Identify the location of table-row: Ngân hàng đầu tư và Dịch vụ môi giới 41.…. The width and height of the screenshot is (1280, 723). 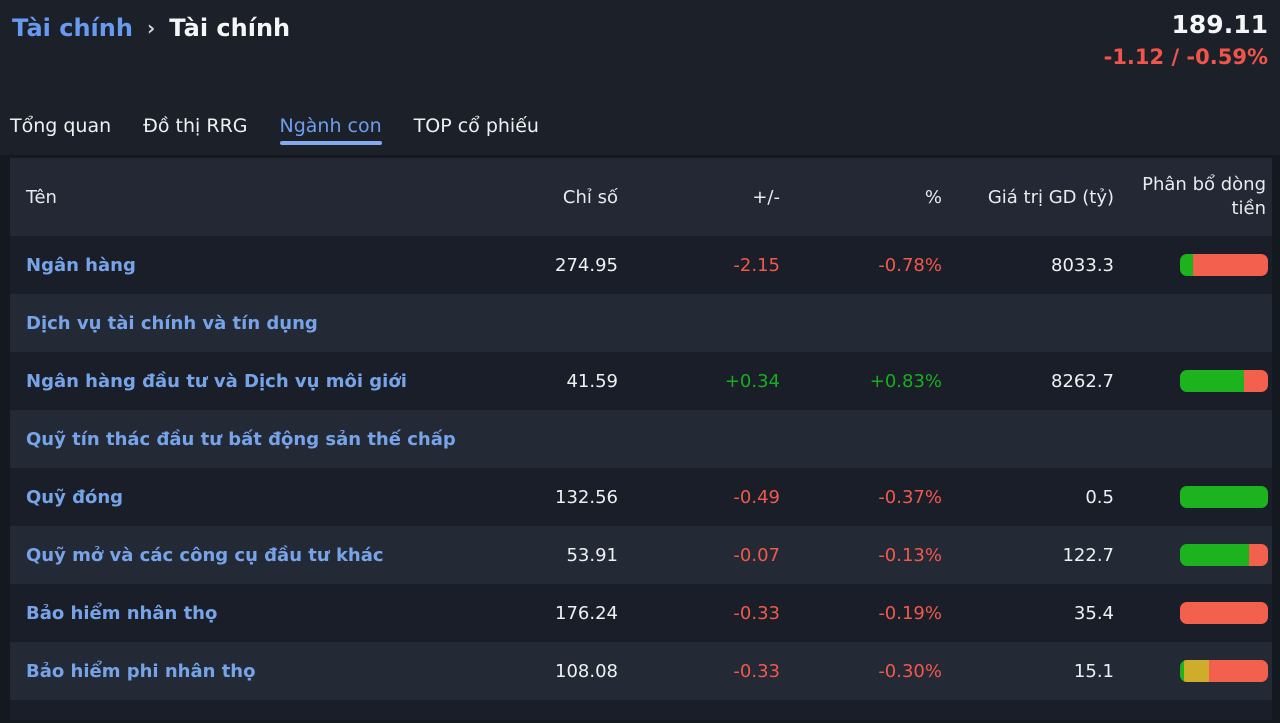
(641, 381).